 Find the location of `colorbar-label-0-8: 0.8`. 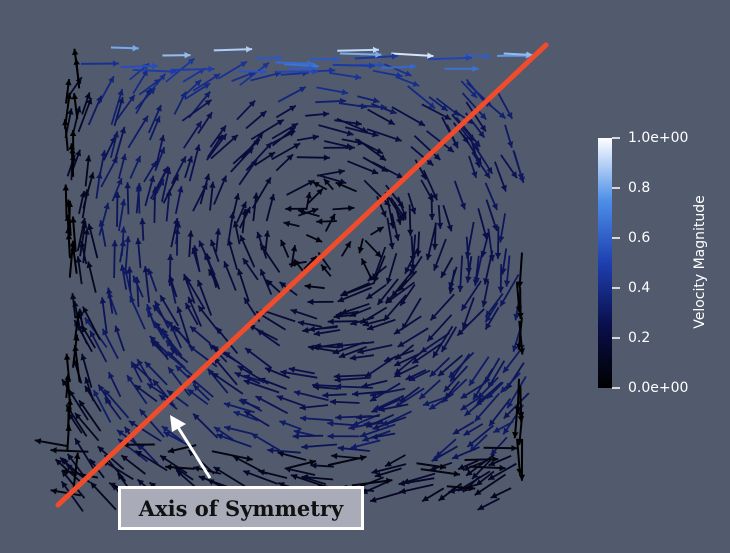

colorbar-label-0-8: 0.8 is located at coordinates (639, 188).